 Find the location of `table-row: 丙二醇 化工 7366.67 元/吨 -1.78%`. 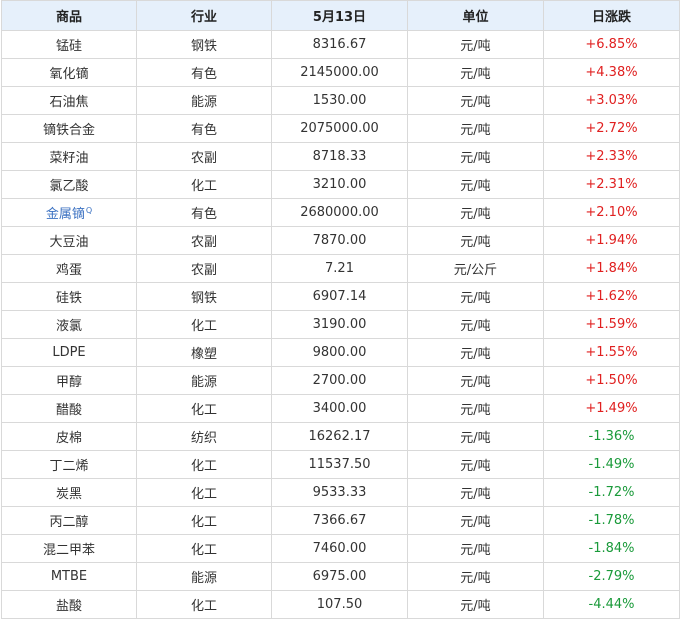

table-row: 丙二醇 化工 7366.67 元/吨 -1.78% is located at coordinates (340, 520).